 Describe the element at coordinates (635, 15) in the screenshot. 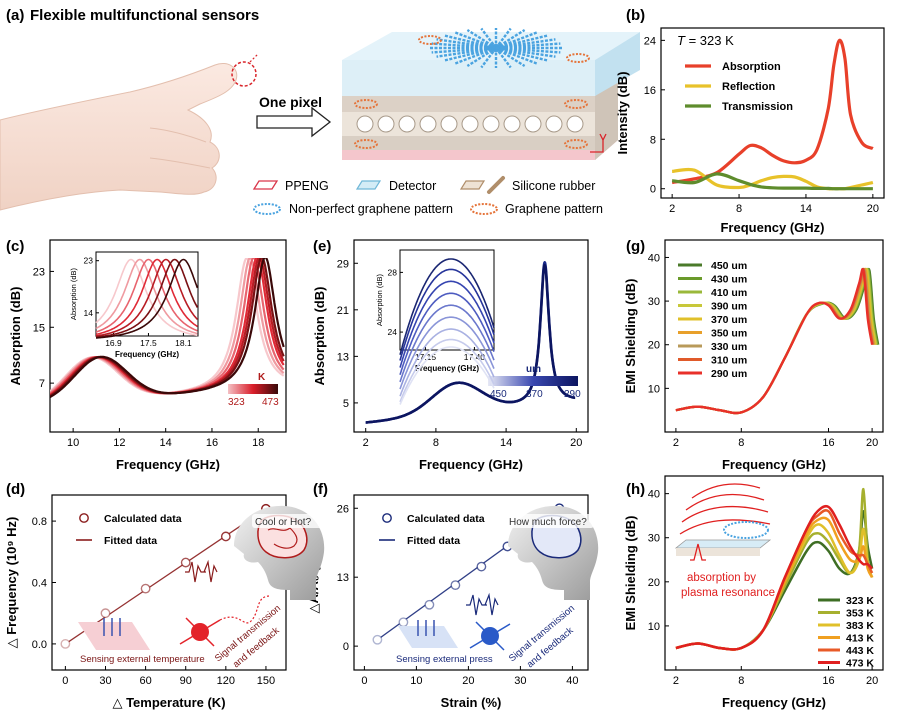

I see `panel-b-label: (b)` at that location.